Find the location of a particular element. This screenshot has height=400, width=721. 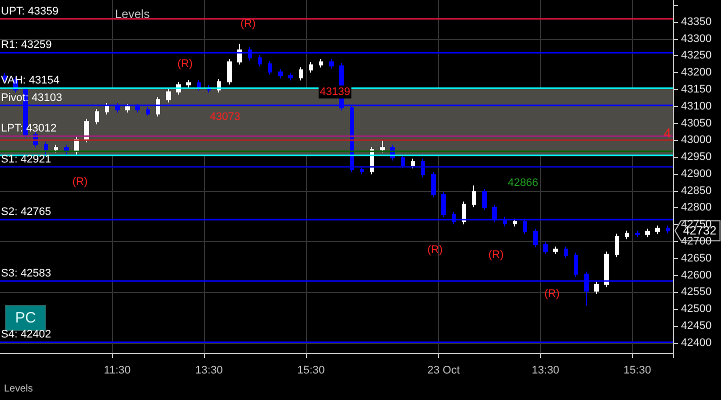

ref-line-label: S1: 42921 is located at coordinates (26, 159).